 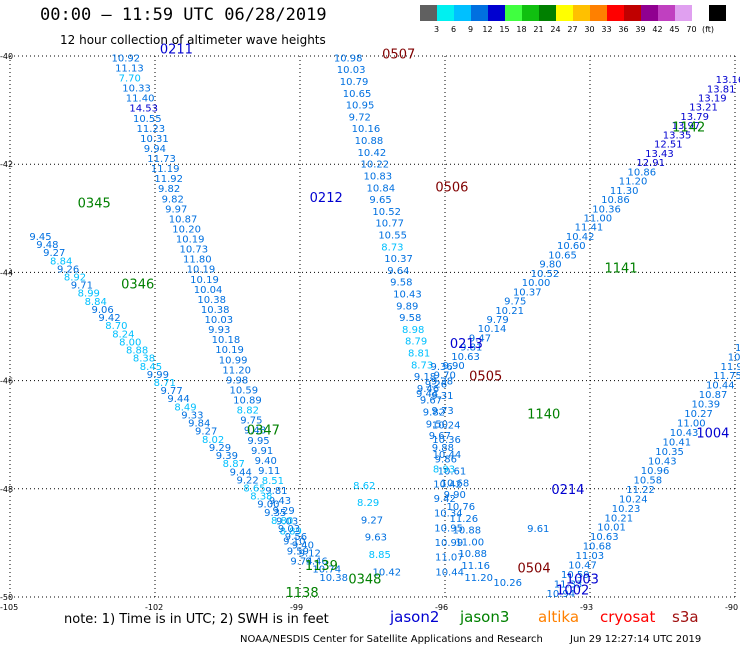 I want to click on wave-height-value: 9.61, so click(x=538, y=529).